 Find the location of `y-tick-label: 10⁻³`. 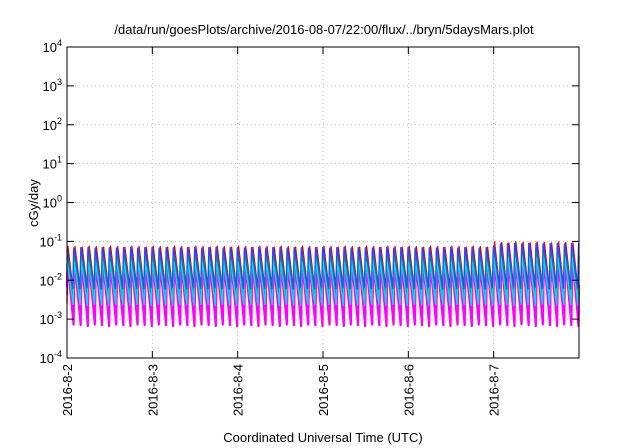

y-tick-label: 10⁻³ is located at coordinates (51, 318).